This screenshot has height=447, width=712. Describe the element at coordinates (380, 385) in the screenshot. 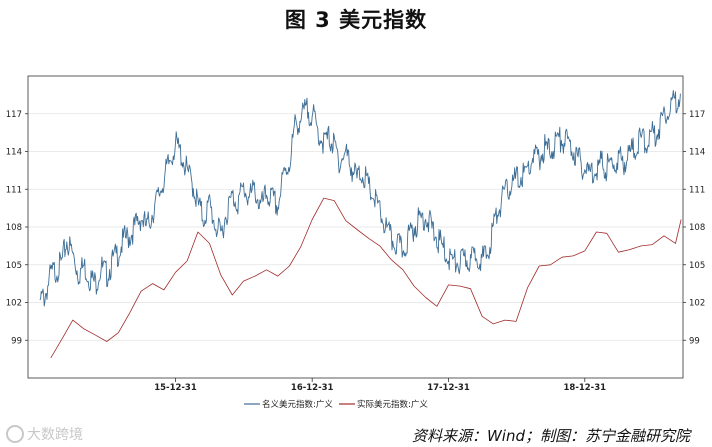

I see `x-axis: 15-12-31 16-12-31 17-12-31 18-12-31` at that location.